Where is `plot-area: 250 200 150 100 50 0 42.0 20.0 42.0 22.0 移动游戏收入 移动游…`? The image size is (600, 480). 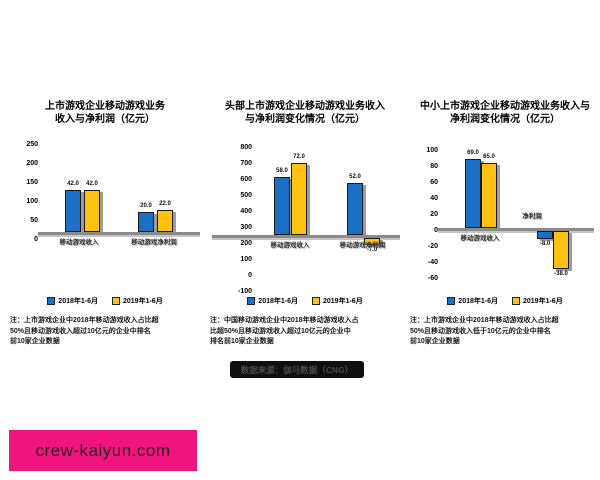
plot-area: 250 200 150 100 50 0 42.0 20.0 42.0 22.0 移动游戏收入 移动游… is located at coordinates (105, 217).